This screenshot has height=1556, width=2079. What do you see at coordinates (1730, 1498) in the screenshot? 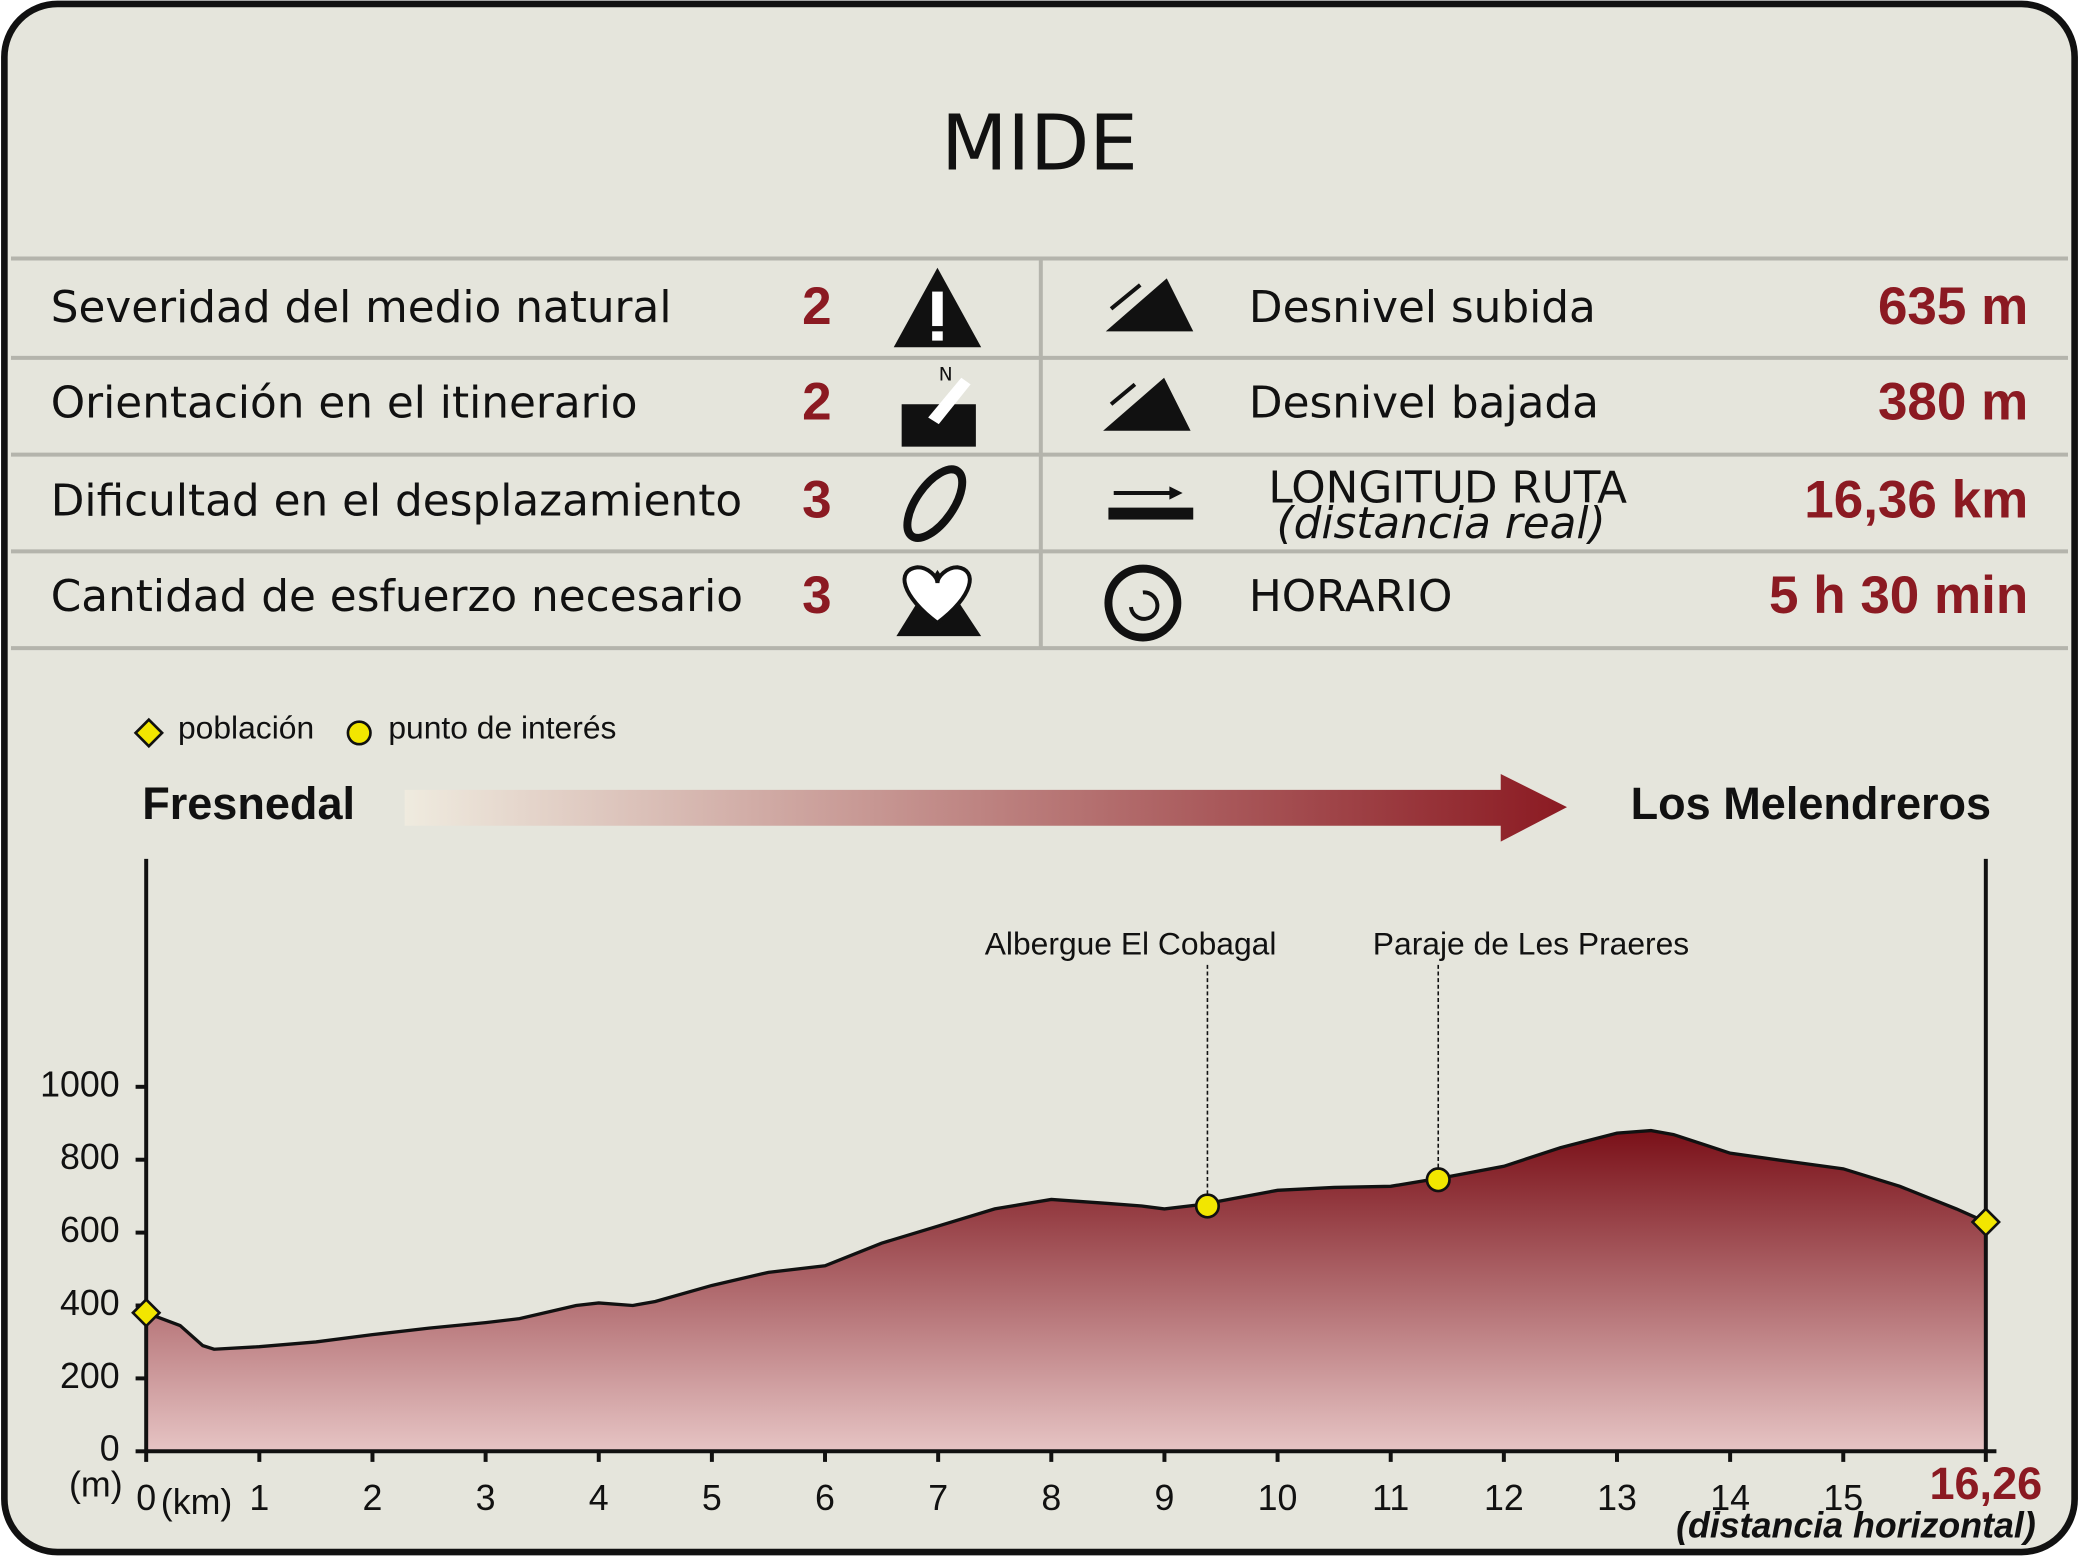
I see `x-tick-label: 14` at bounding box center [1730, 1498].